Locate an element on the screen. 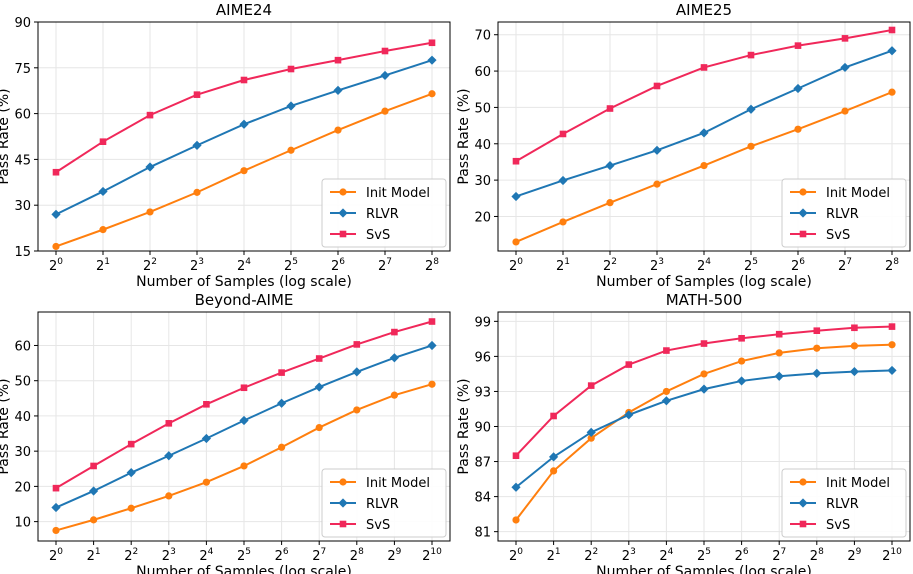  x-tick-label: 23 is located at coordinates (169, 555).